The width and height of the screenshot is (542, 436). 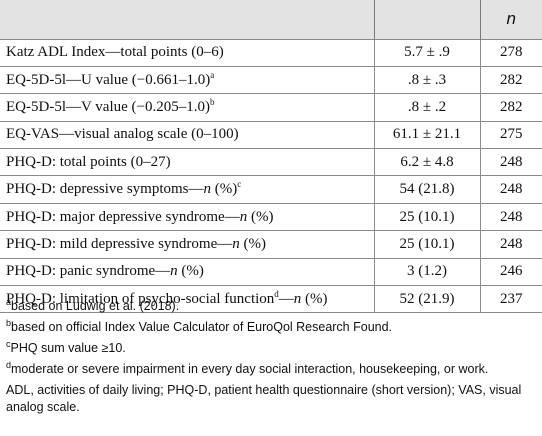 What do you see at coordinates (427, 299) in the screenshot?
I see `row-value: 52 (21.9)` at bounding box center [427, 299].